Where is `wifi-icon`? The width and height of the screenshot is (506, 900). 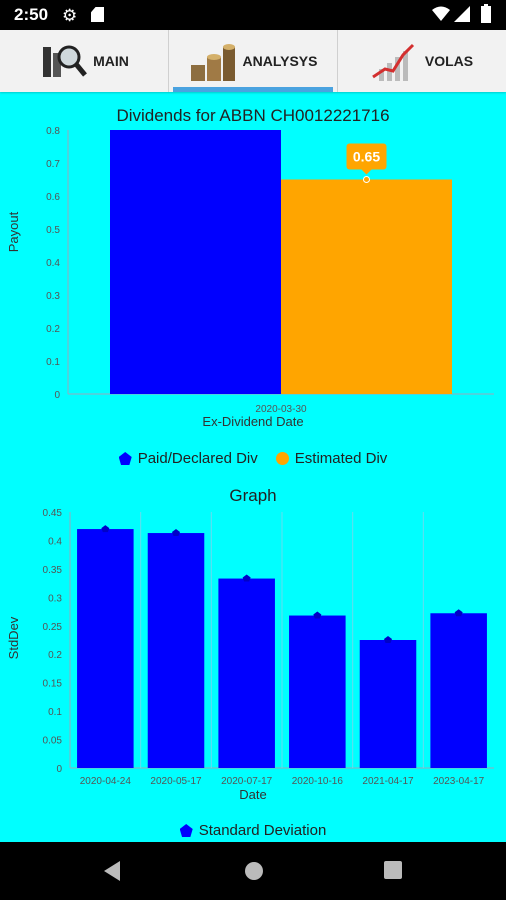 wifi-icon is located at coordinates (441, 13).